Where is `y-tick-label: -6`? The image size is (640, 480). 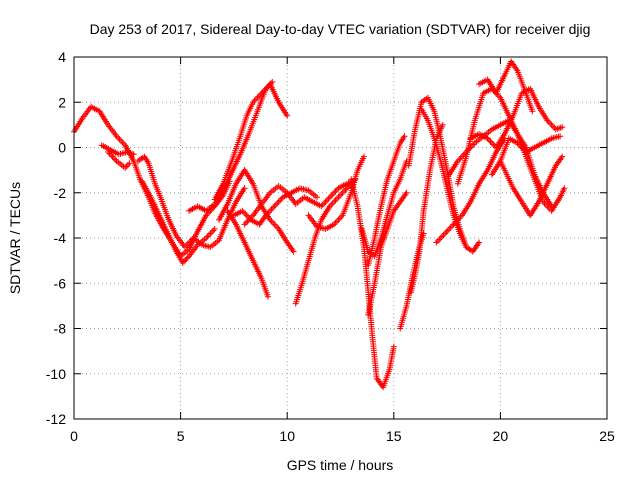
y-tick-label: -6 is located at coordinates (60, 283).